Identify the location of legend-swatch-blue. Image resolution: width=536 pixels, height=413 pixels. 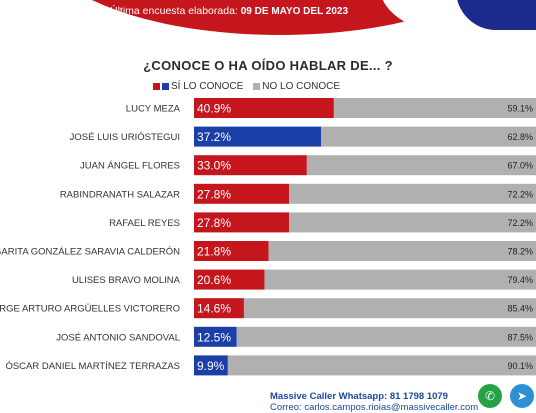
(165, 86).